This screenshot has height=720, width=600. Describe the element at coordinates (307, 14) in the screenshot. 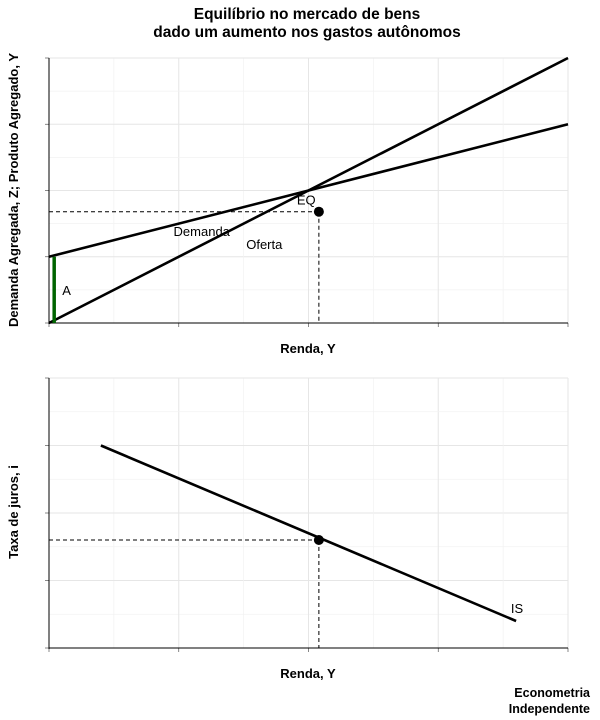

I see `chart-title-line1: Equilíbrio no mercado de bens` at that location.